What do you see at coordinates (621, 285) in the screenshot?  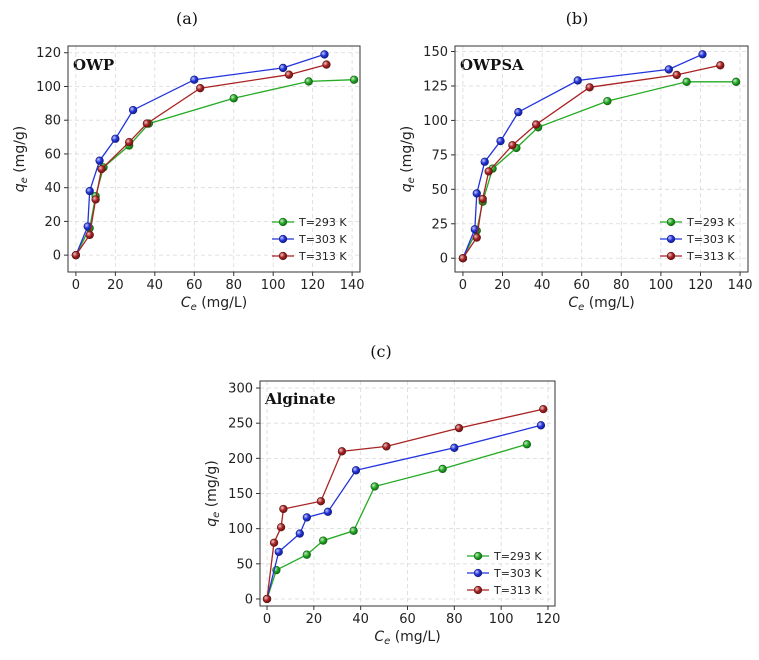 I see `panel-b-xtick-label-4: 80` at bounding box center [621, 285].